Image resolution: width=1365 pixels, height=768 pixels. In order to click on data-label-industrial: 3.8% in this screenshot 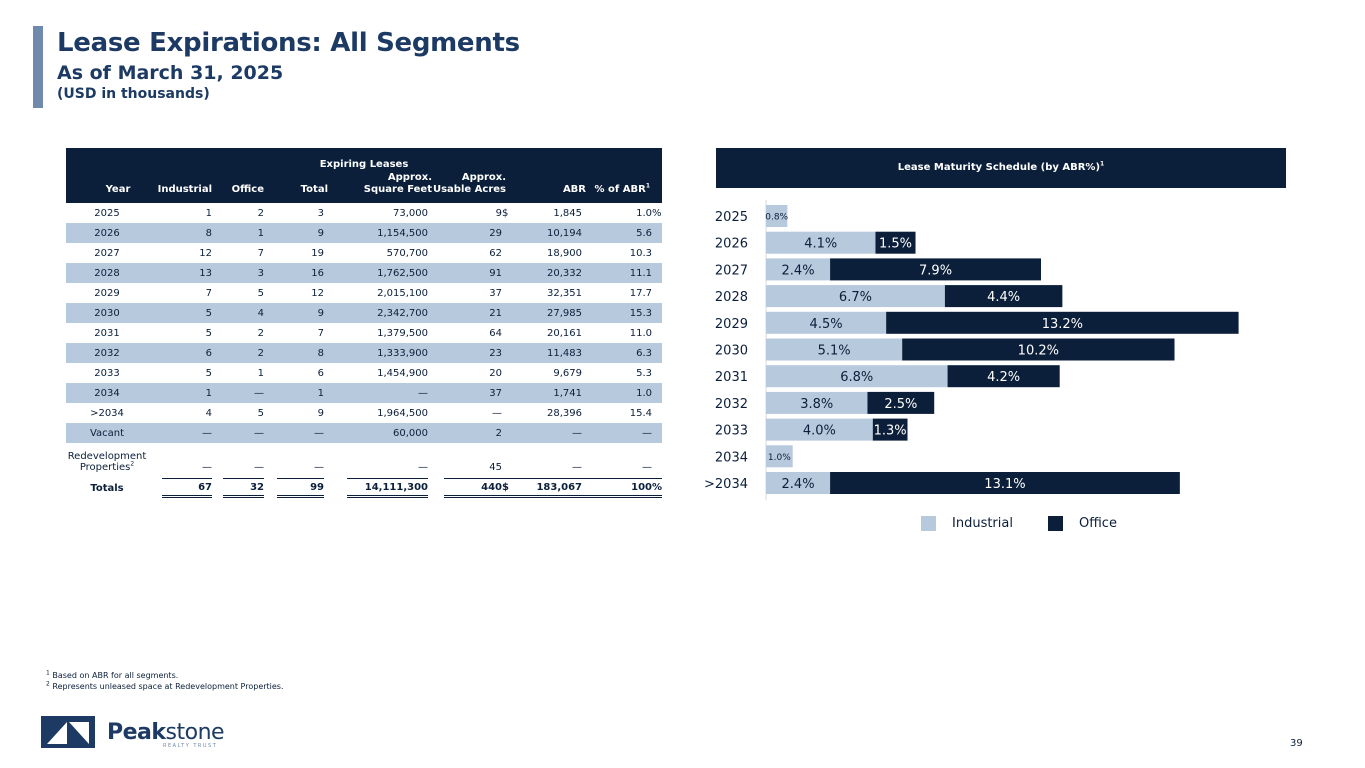, I will do `click(816, 404)`.